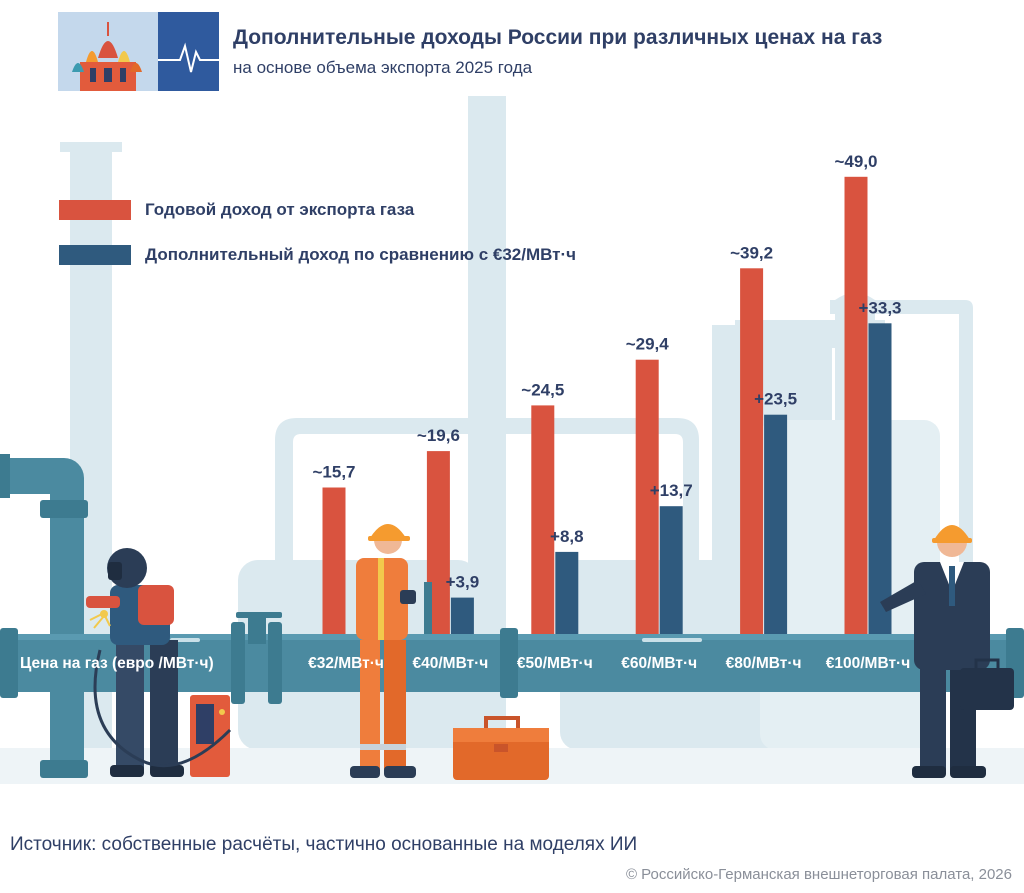  What do you see at coordinates (947, 651) in the screenshot?
I see `businessman-illustration` at bounding box center [947, 651].